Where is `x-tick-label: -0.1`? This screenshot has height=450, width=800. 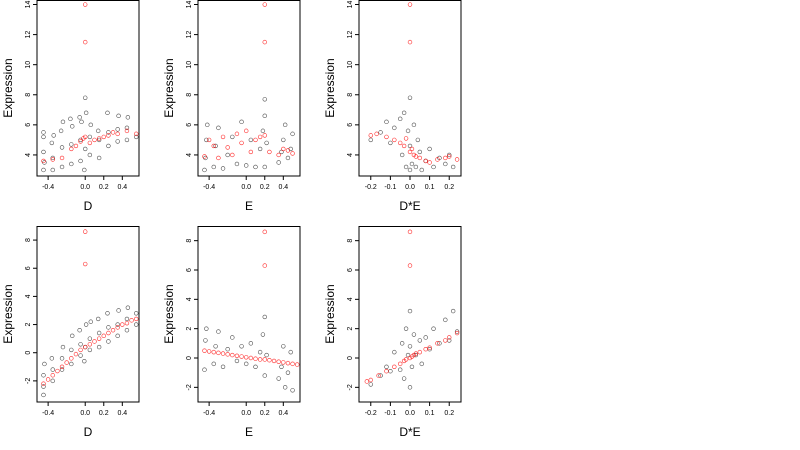
x-tick-label: -0.1 is located at coordinates (390, 187).